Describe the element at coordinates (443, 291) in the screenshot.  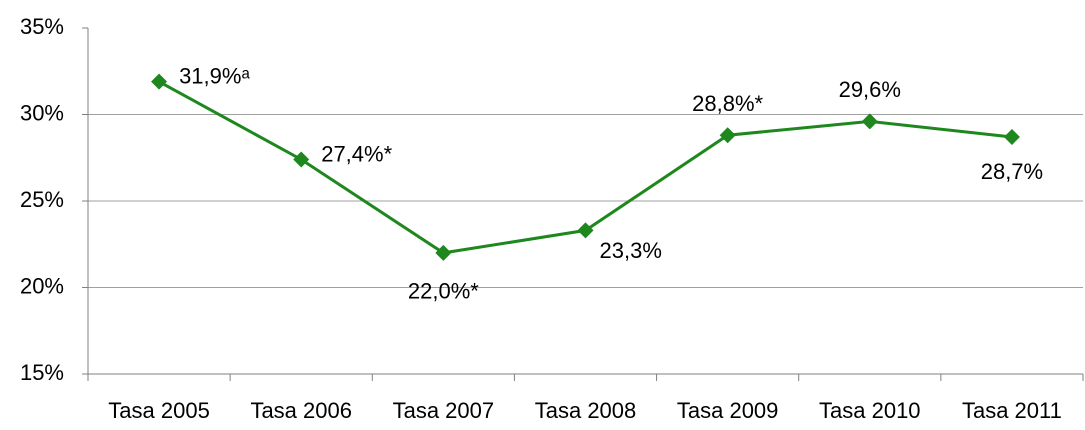
I see `data-label: 22,0%*` at that location.